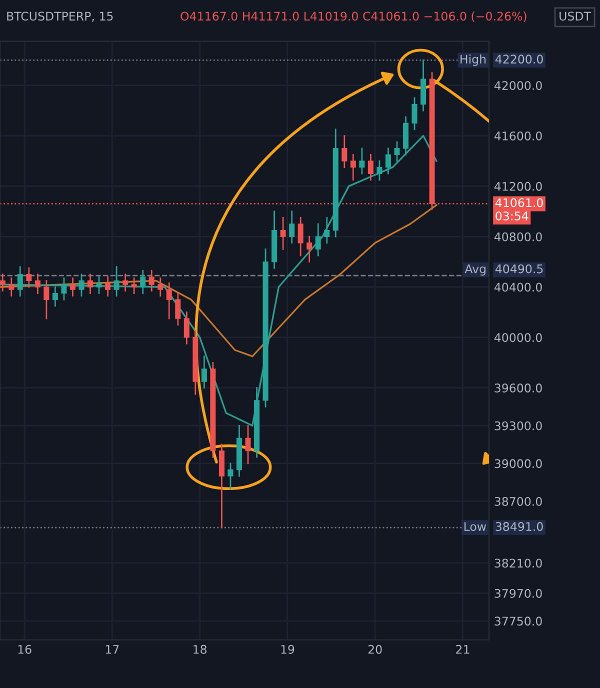 This screenshot has height=688, width=600. What do you see at coordinates (518, 425) in the screenshot?
I see `y-tick-label: 39300.0` at bounding box center [518, 425].